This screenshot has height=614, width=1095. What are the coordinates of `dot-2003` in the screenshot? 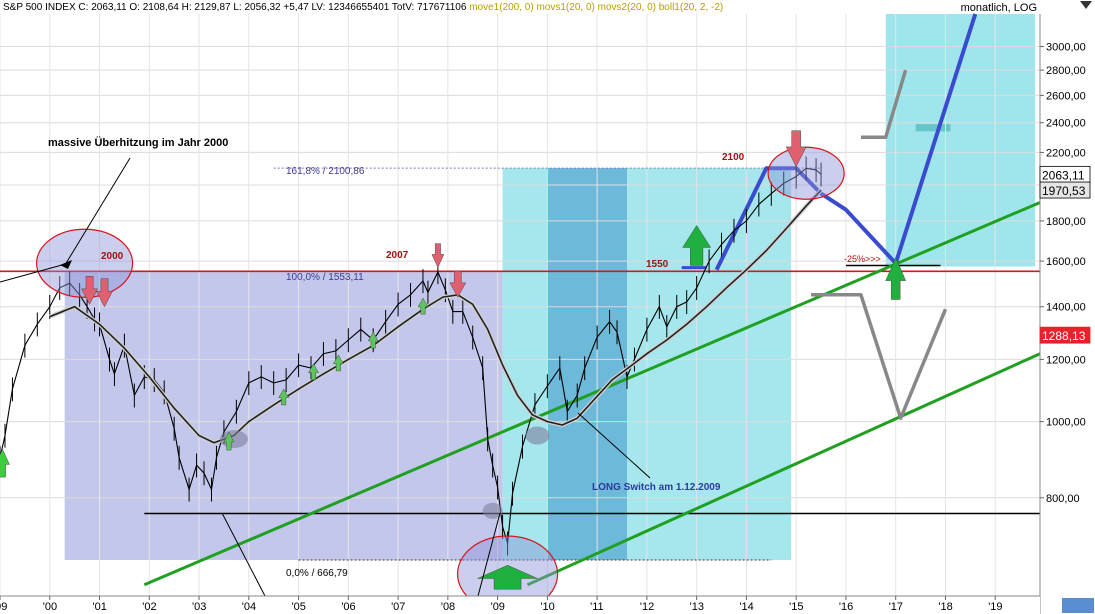 It's located at (233, 439).